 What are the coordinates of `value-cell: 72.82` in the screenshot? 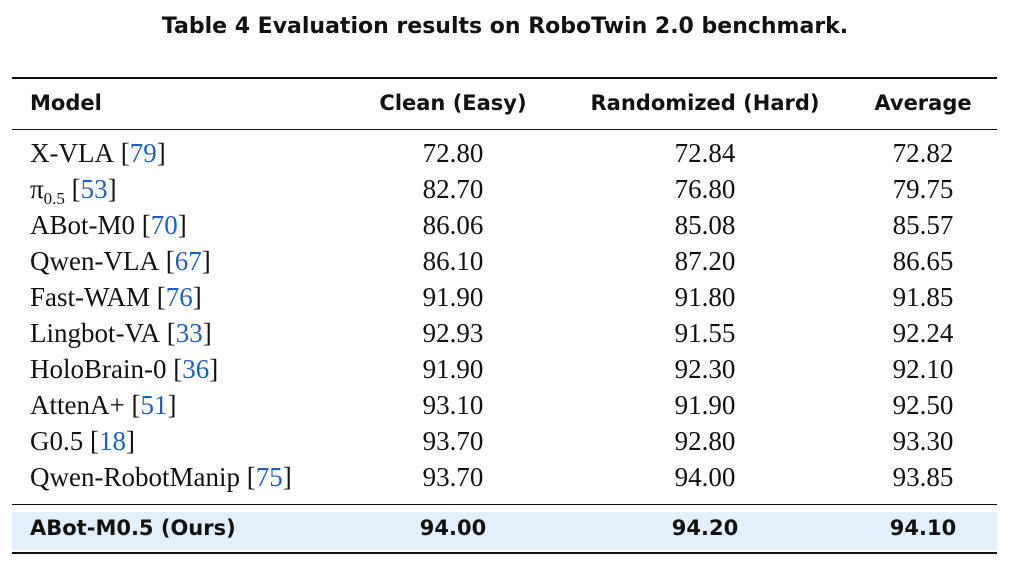 It's located at (923, 153).